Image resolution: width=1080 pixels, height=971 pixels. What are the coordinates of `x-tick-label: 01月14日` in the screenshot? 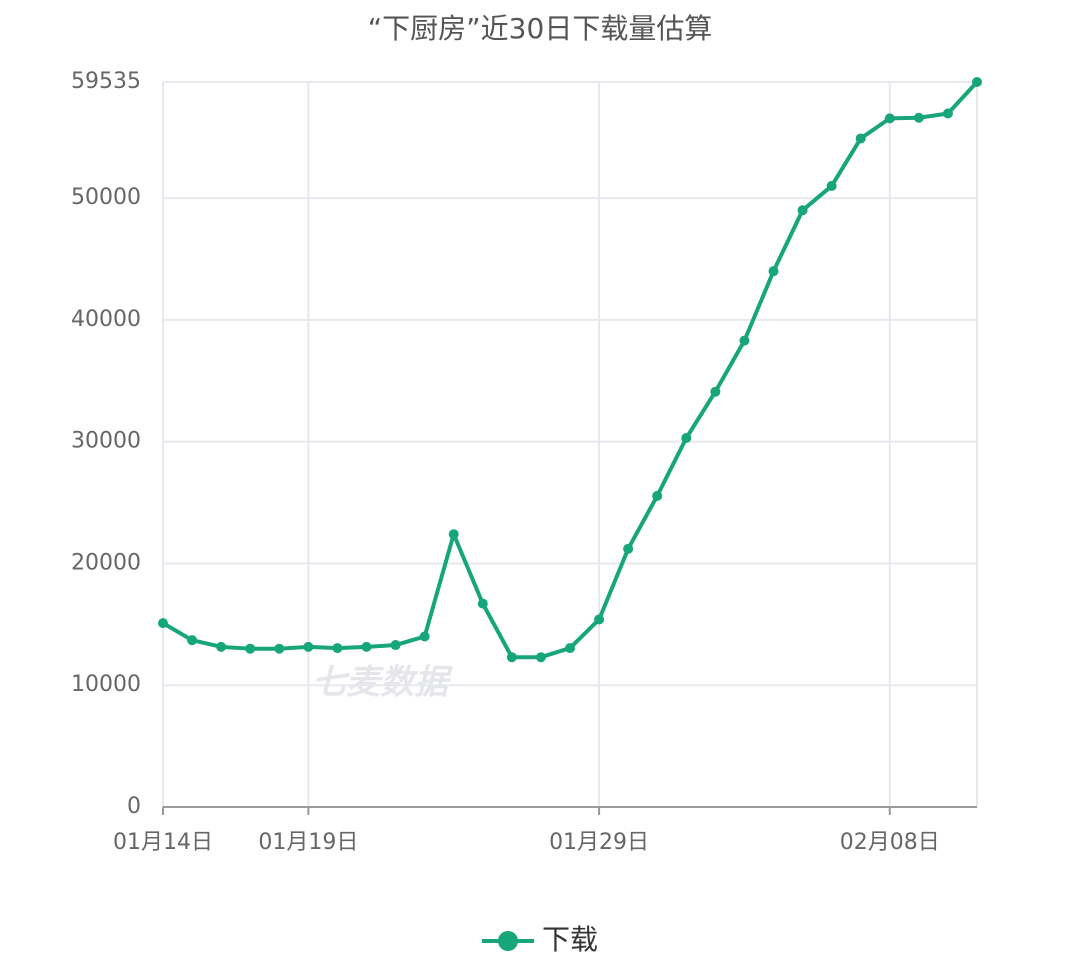 It's located at (163, 842).